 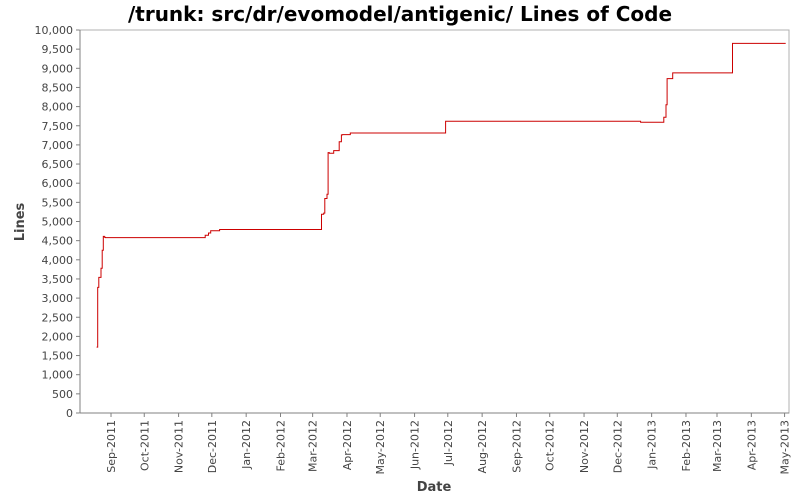 I want to click on x-tick-label: Jan-2012, so click(x=246, y=445).